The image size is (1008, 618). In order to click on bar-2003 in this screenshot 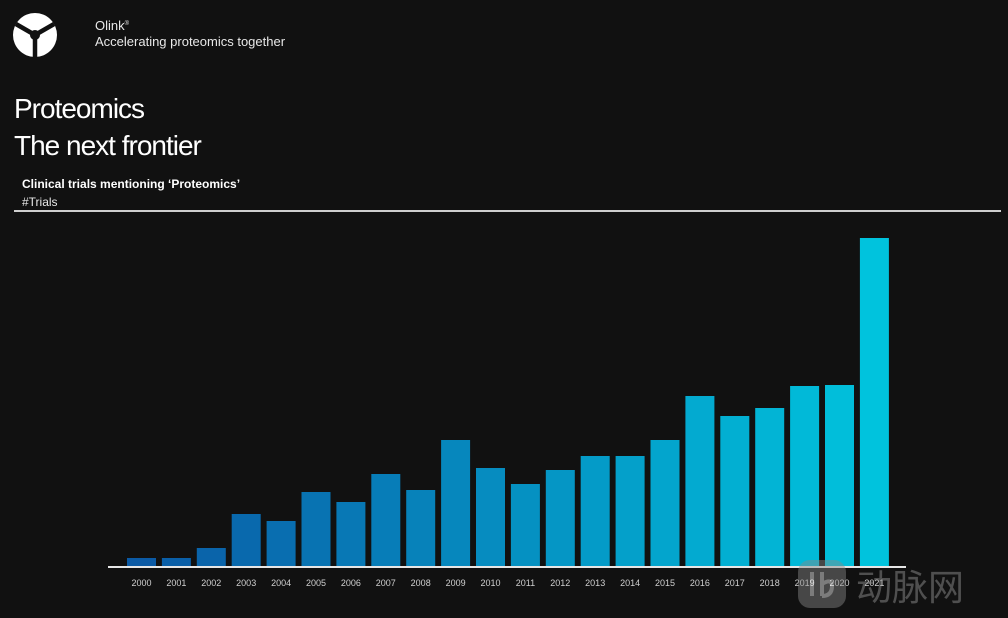, I will do `click(246, 540)`.